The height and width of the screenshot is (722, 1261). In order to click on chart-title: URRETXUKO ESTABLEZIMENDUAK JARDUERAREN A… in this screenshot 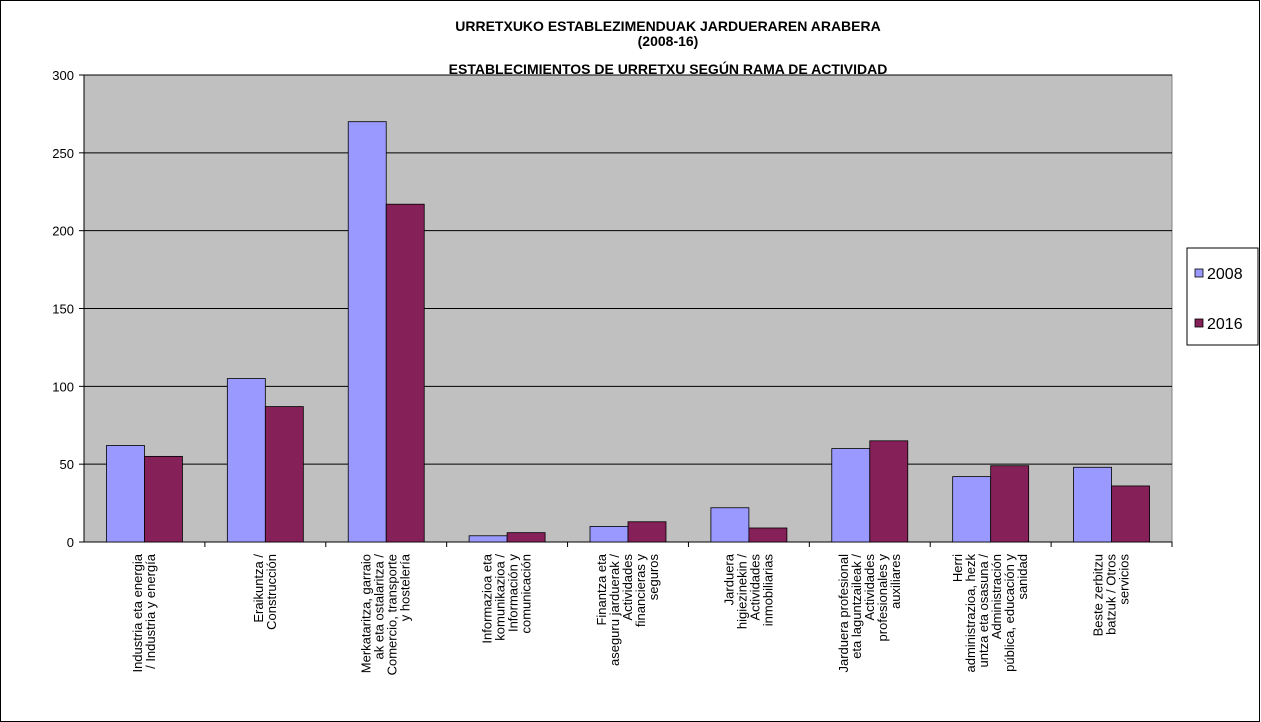, I will do `click(667, 26)`.